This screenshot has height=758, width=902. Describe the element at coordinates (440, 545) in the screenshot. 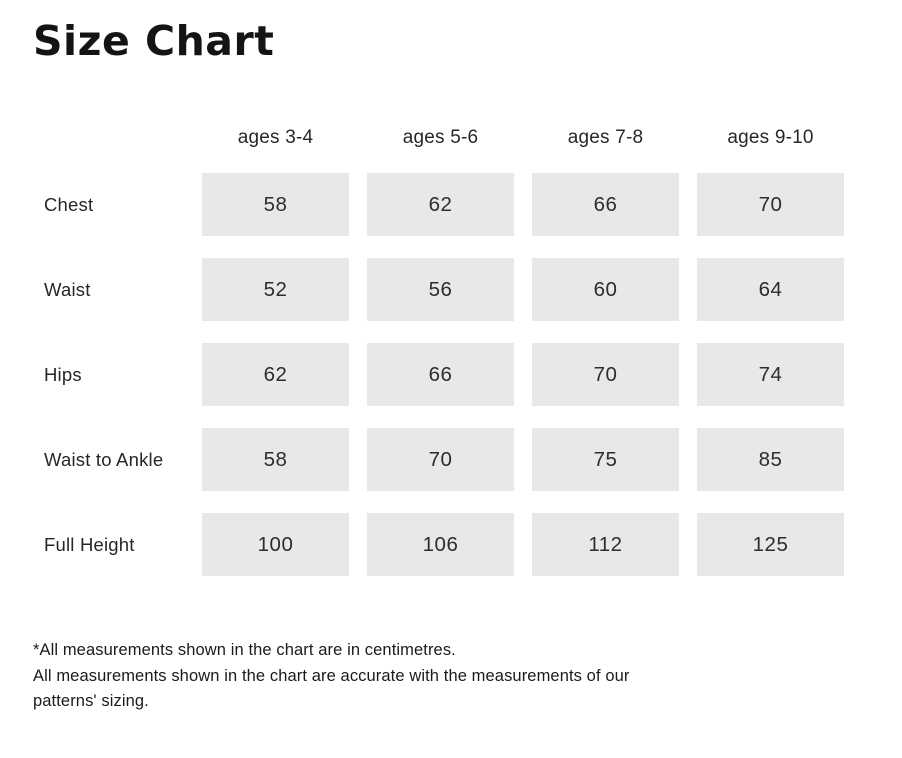

I see `table-cell-full-height-ages-5-6: 106` at that location.